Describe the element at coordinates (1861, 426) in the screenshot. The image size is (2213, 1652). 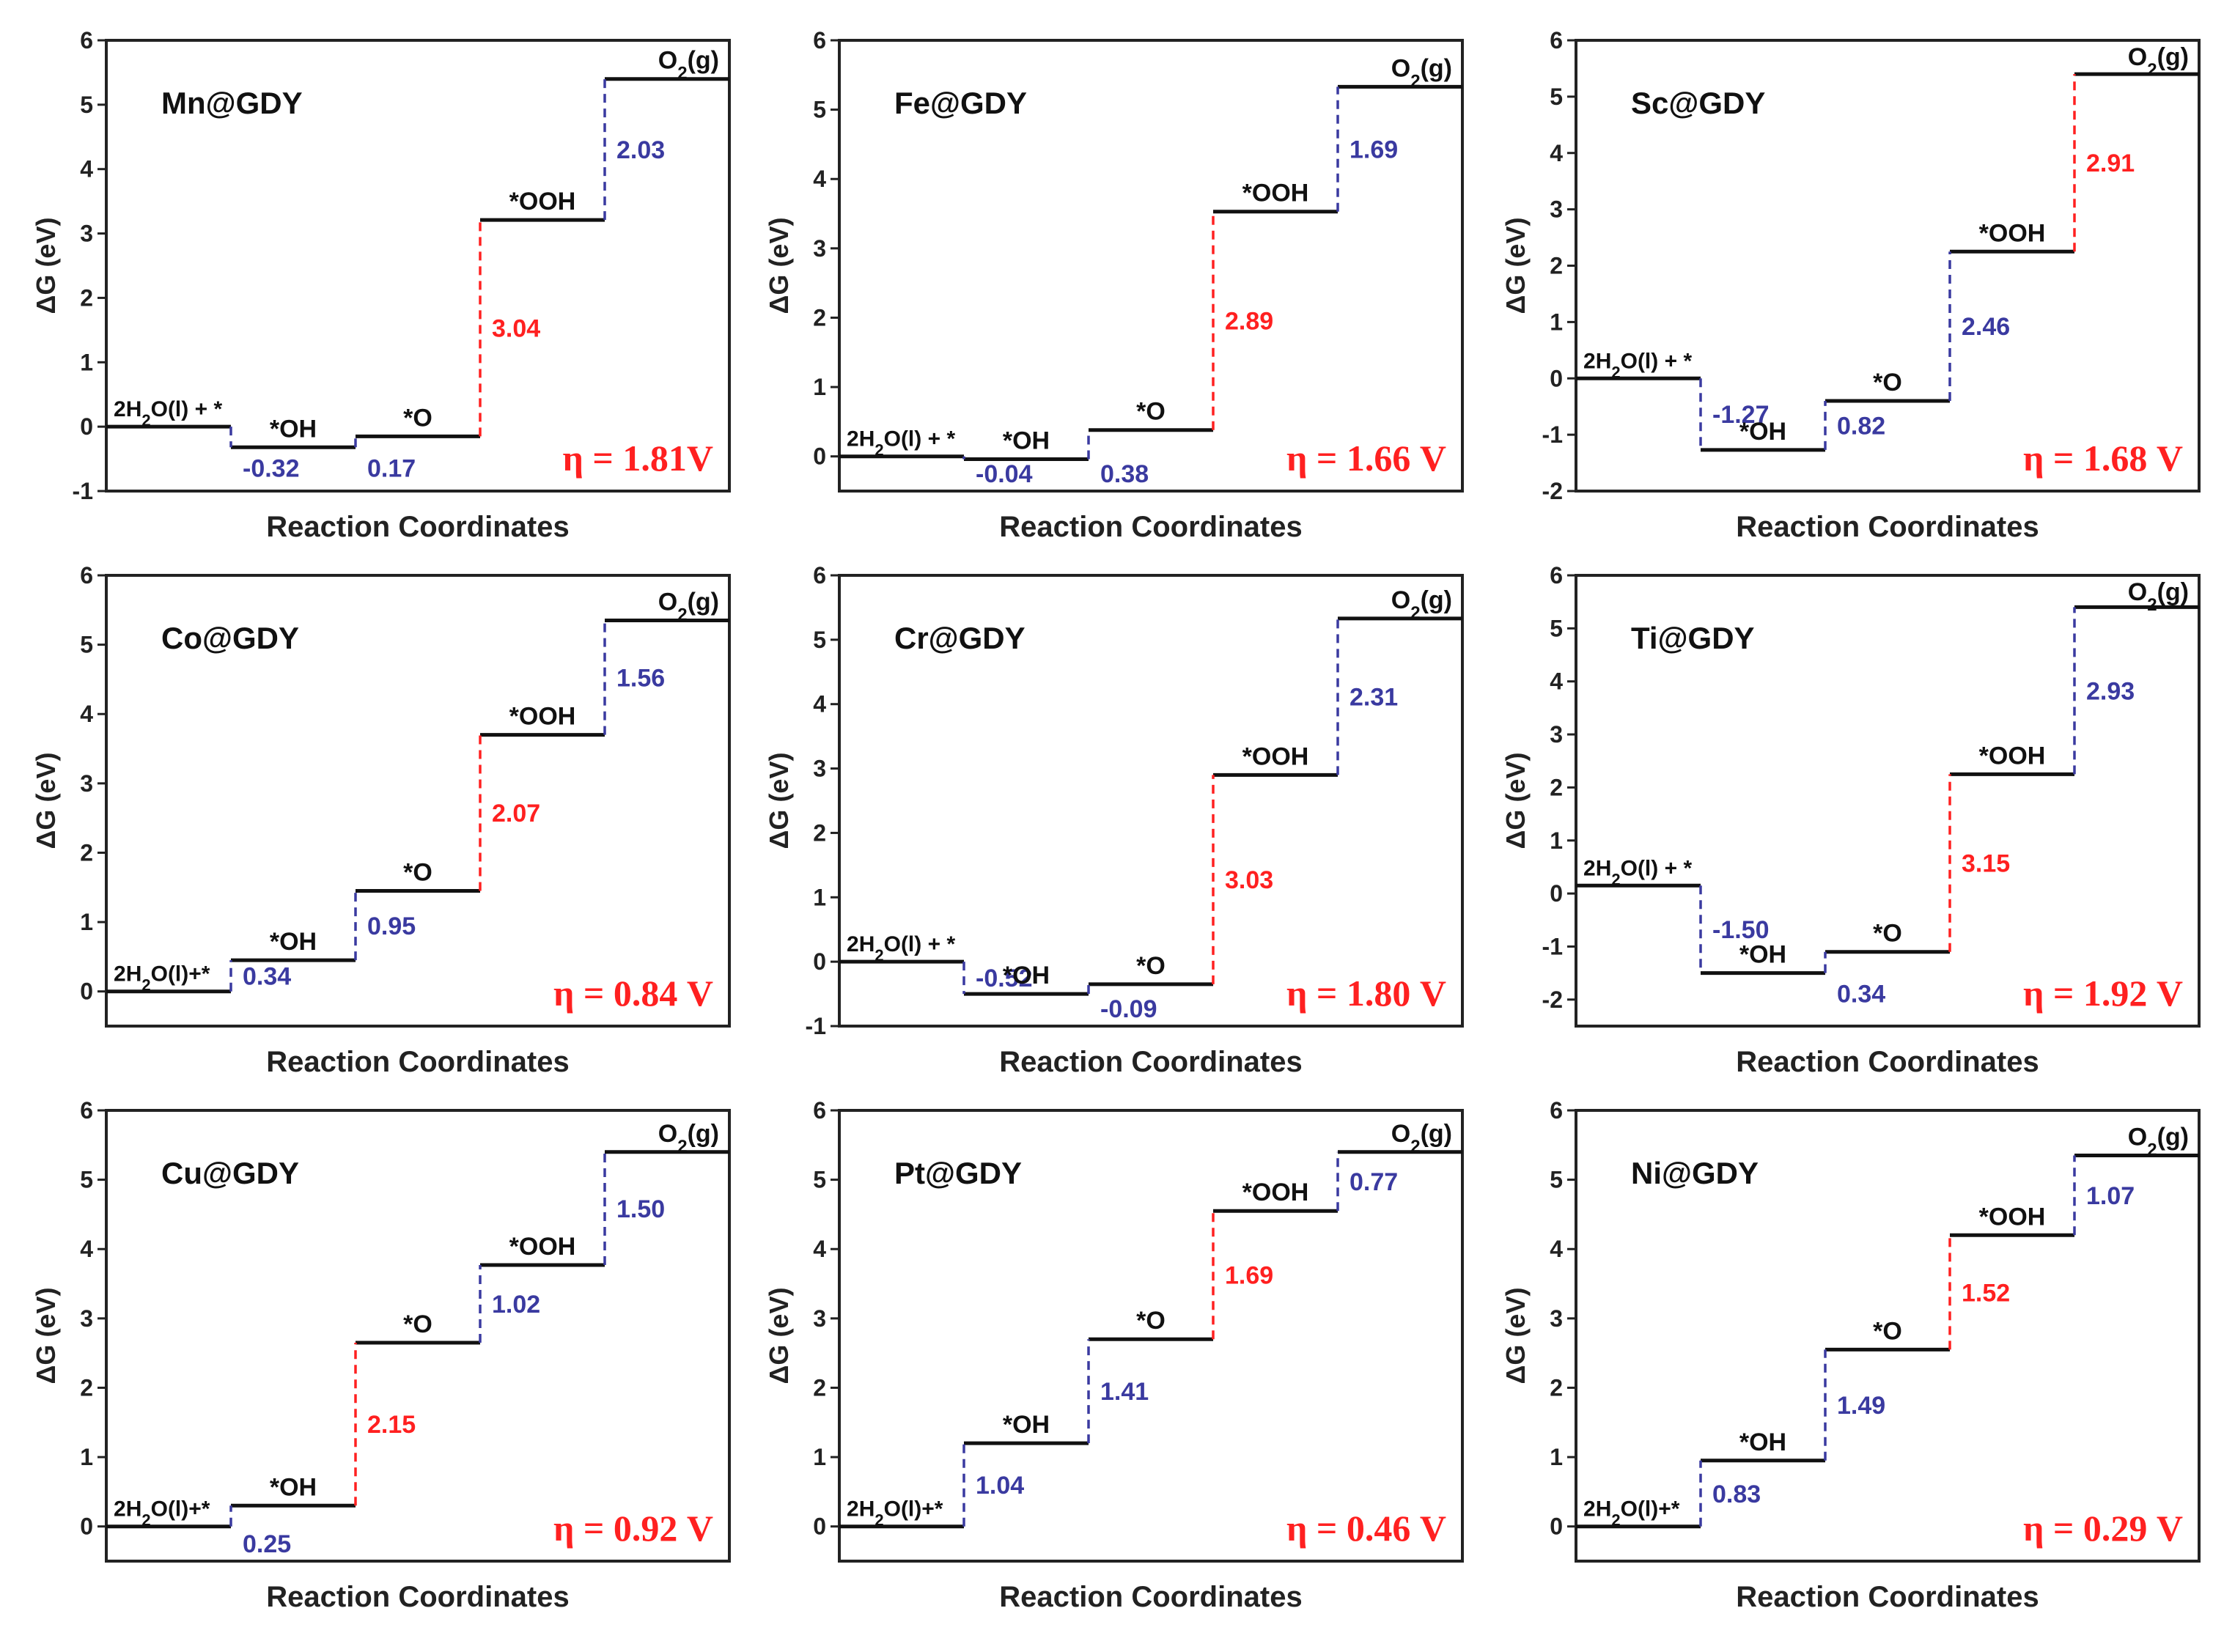
I see `step-energy-label: 0.82` at that location.